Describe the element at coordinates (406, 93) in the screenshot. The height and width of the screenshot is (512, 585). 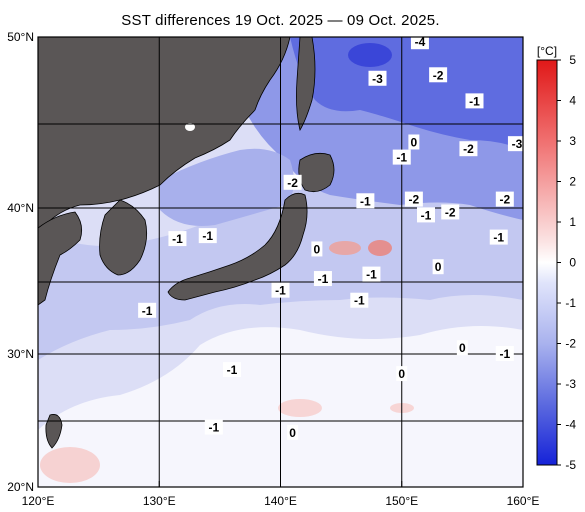
I see `minus-three-zone` at that location.